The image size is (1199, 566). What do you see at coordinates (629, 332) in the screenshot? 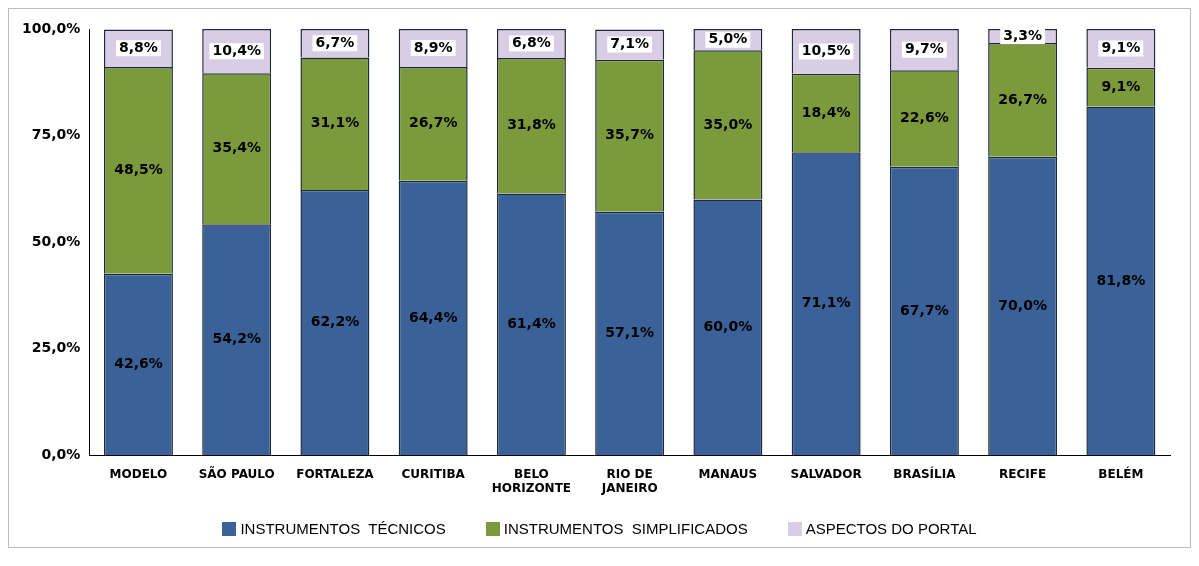
I see `data-label: 57,1%` at bounding box center [629, 332].